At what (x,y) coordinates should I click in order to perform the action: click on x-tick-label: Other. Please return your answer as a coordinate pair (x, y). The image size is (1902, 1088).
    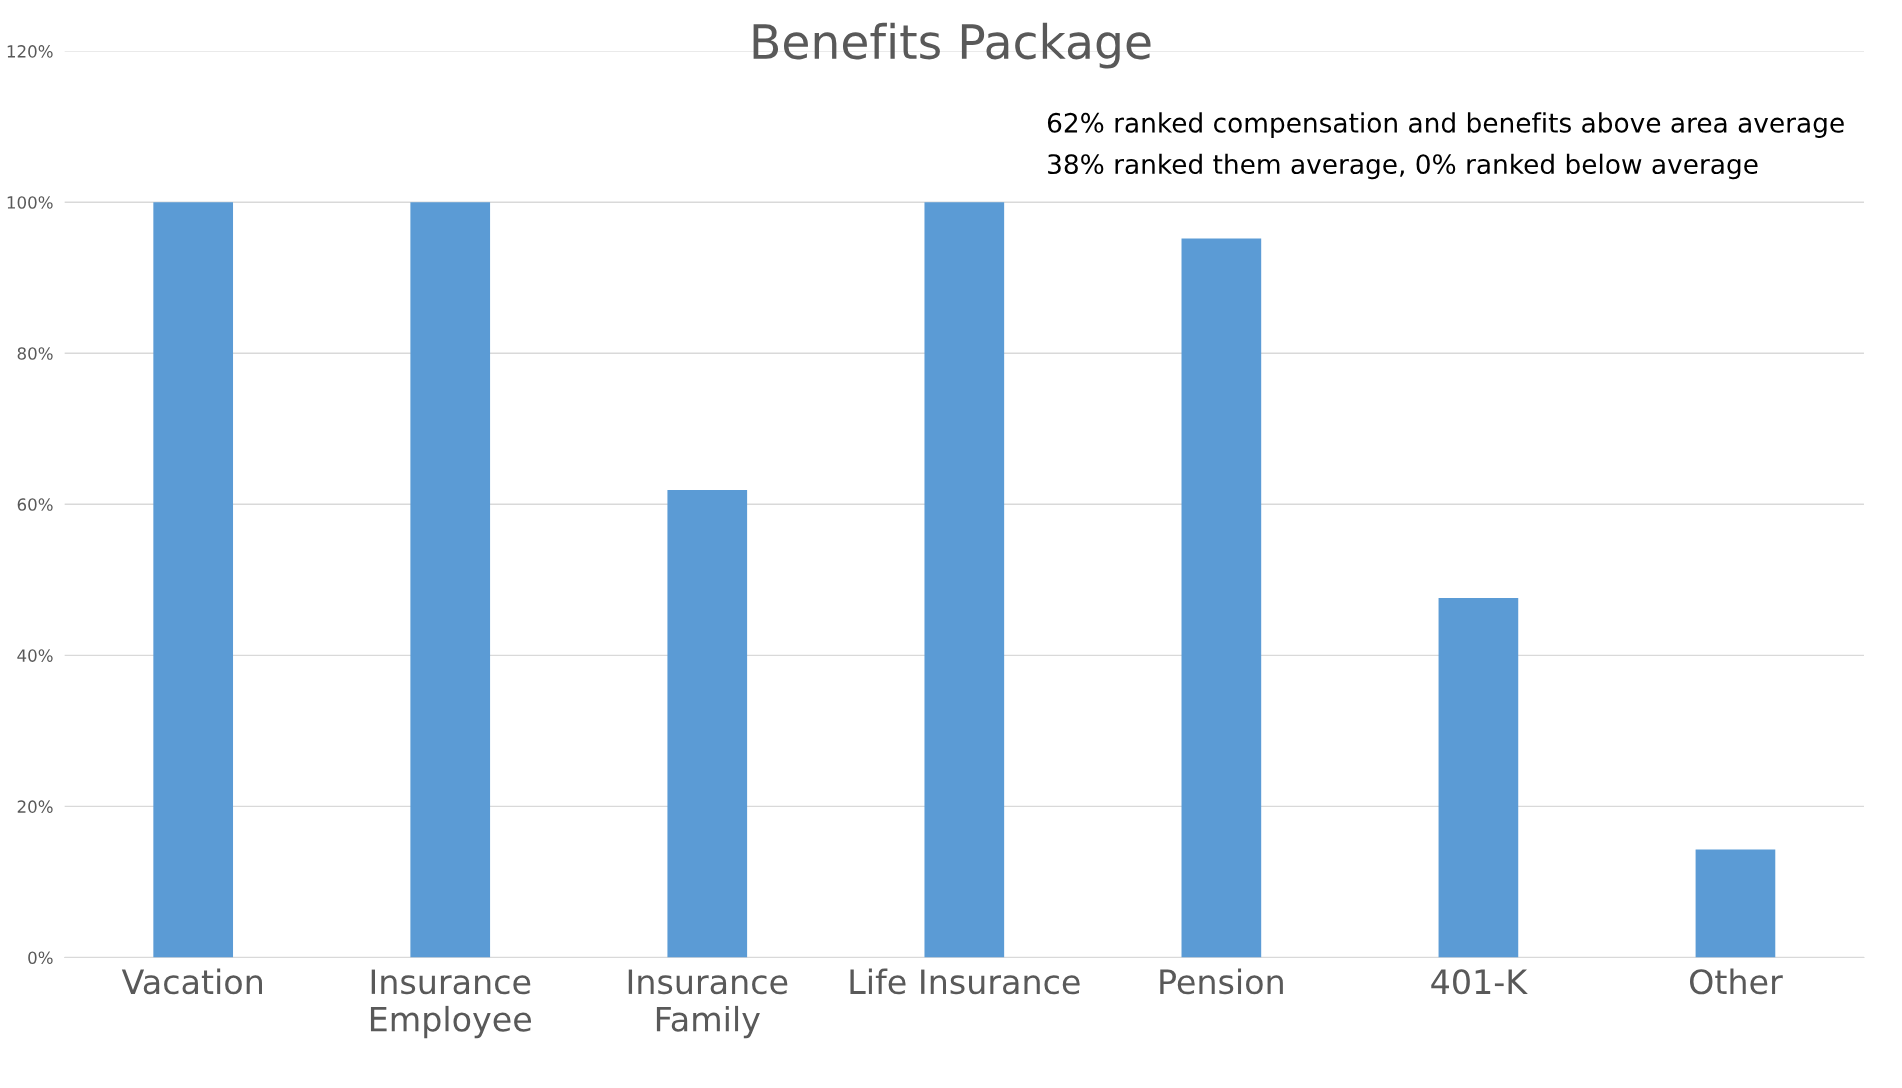
    Looking at the image, I should click on (1736, 981).